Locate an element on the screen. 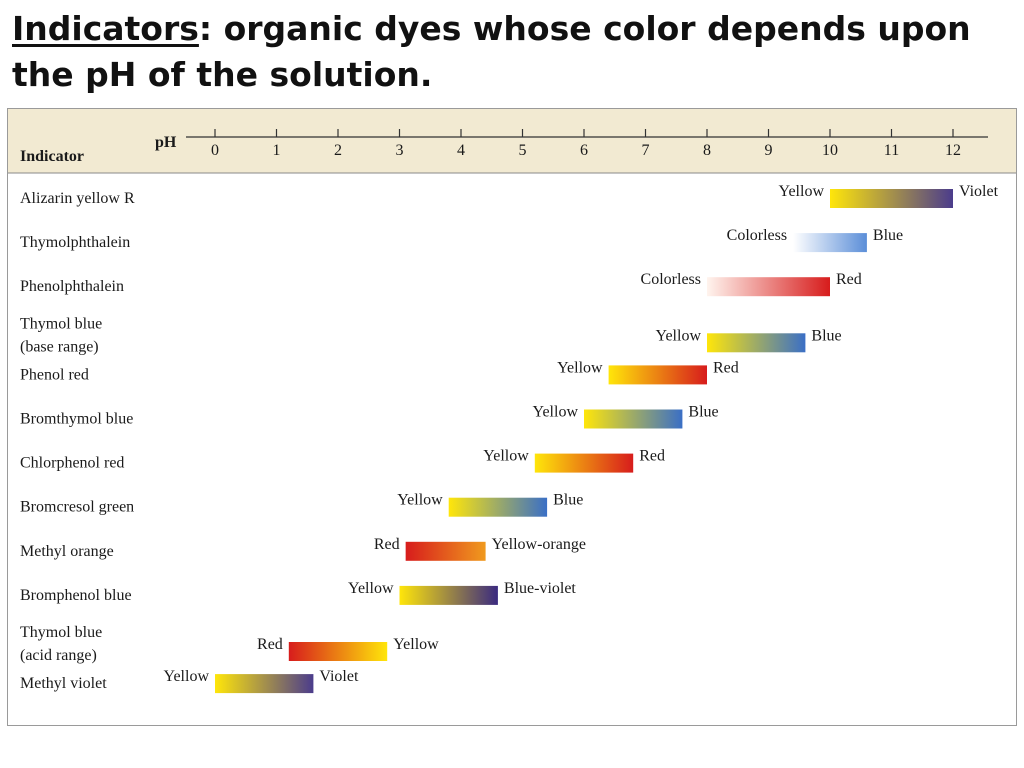  title-term: Indicators is located at coordinates (105, 28).